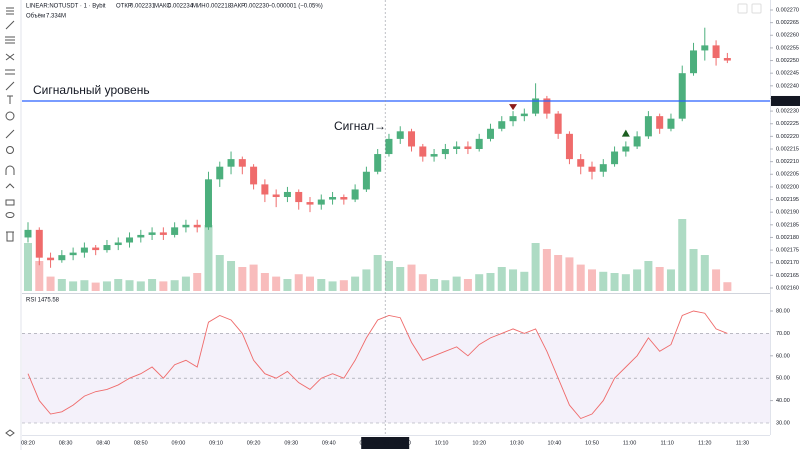 This screenshot has width=800, height=455. What do you see at coordinates (10, 150) in the screenshot?
I see `tool-zoom` at bounding box center [10, 150].